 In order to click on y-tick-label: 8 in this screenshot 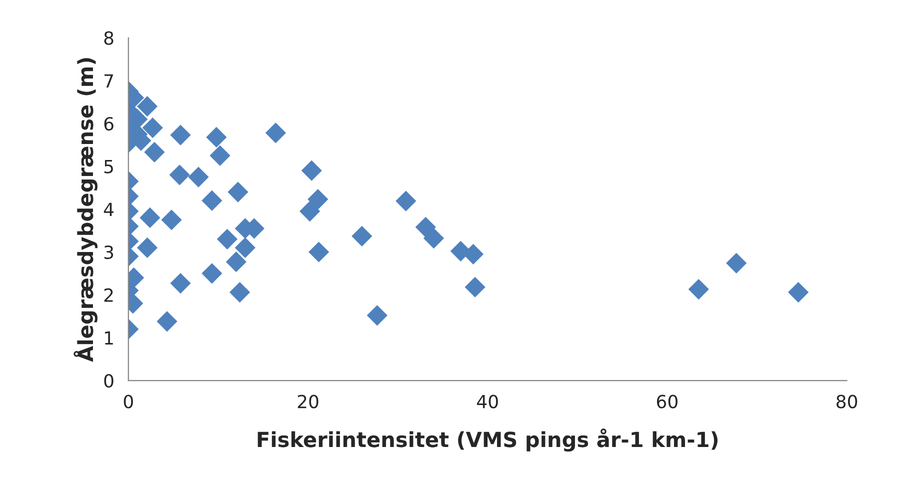, I will do `click(109, 38)`.